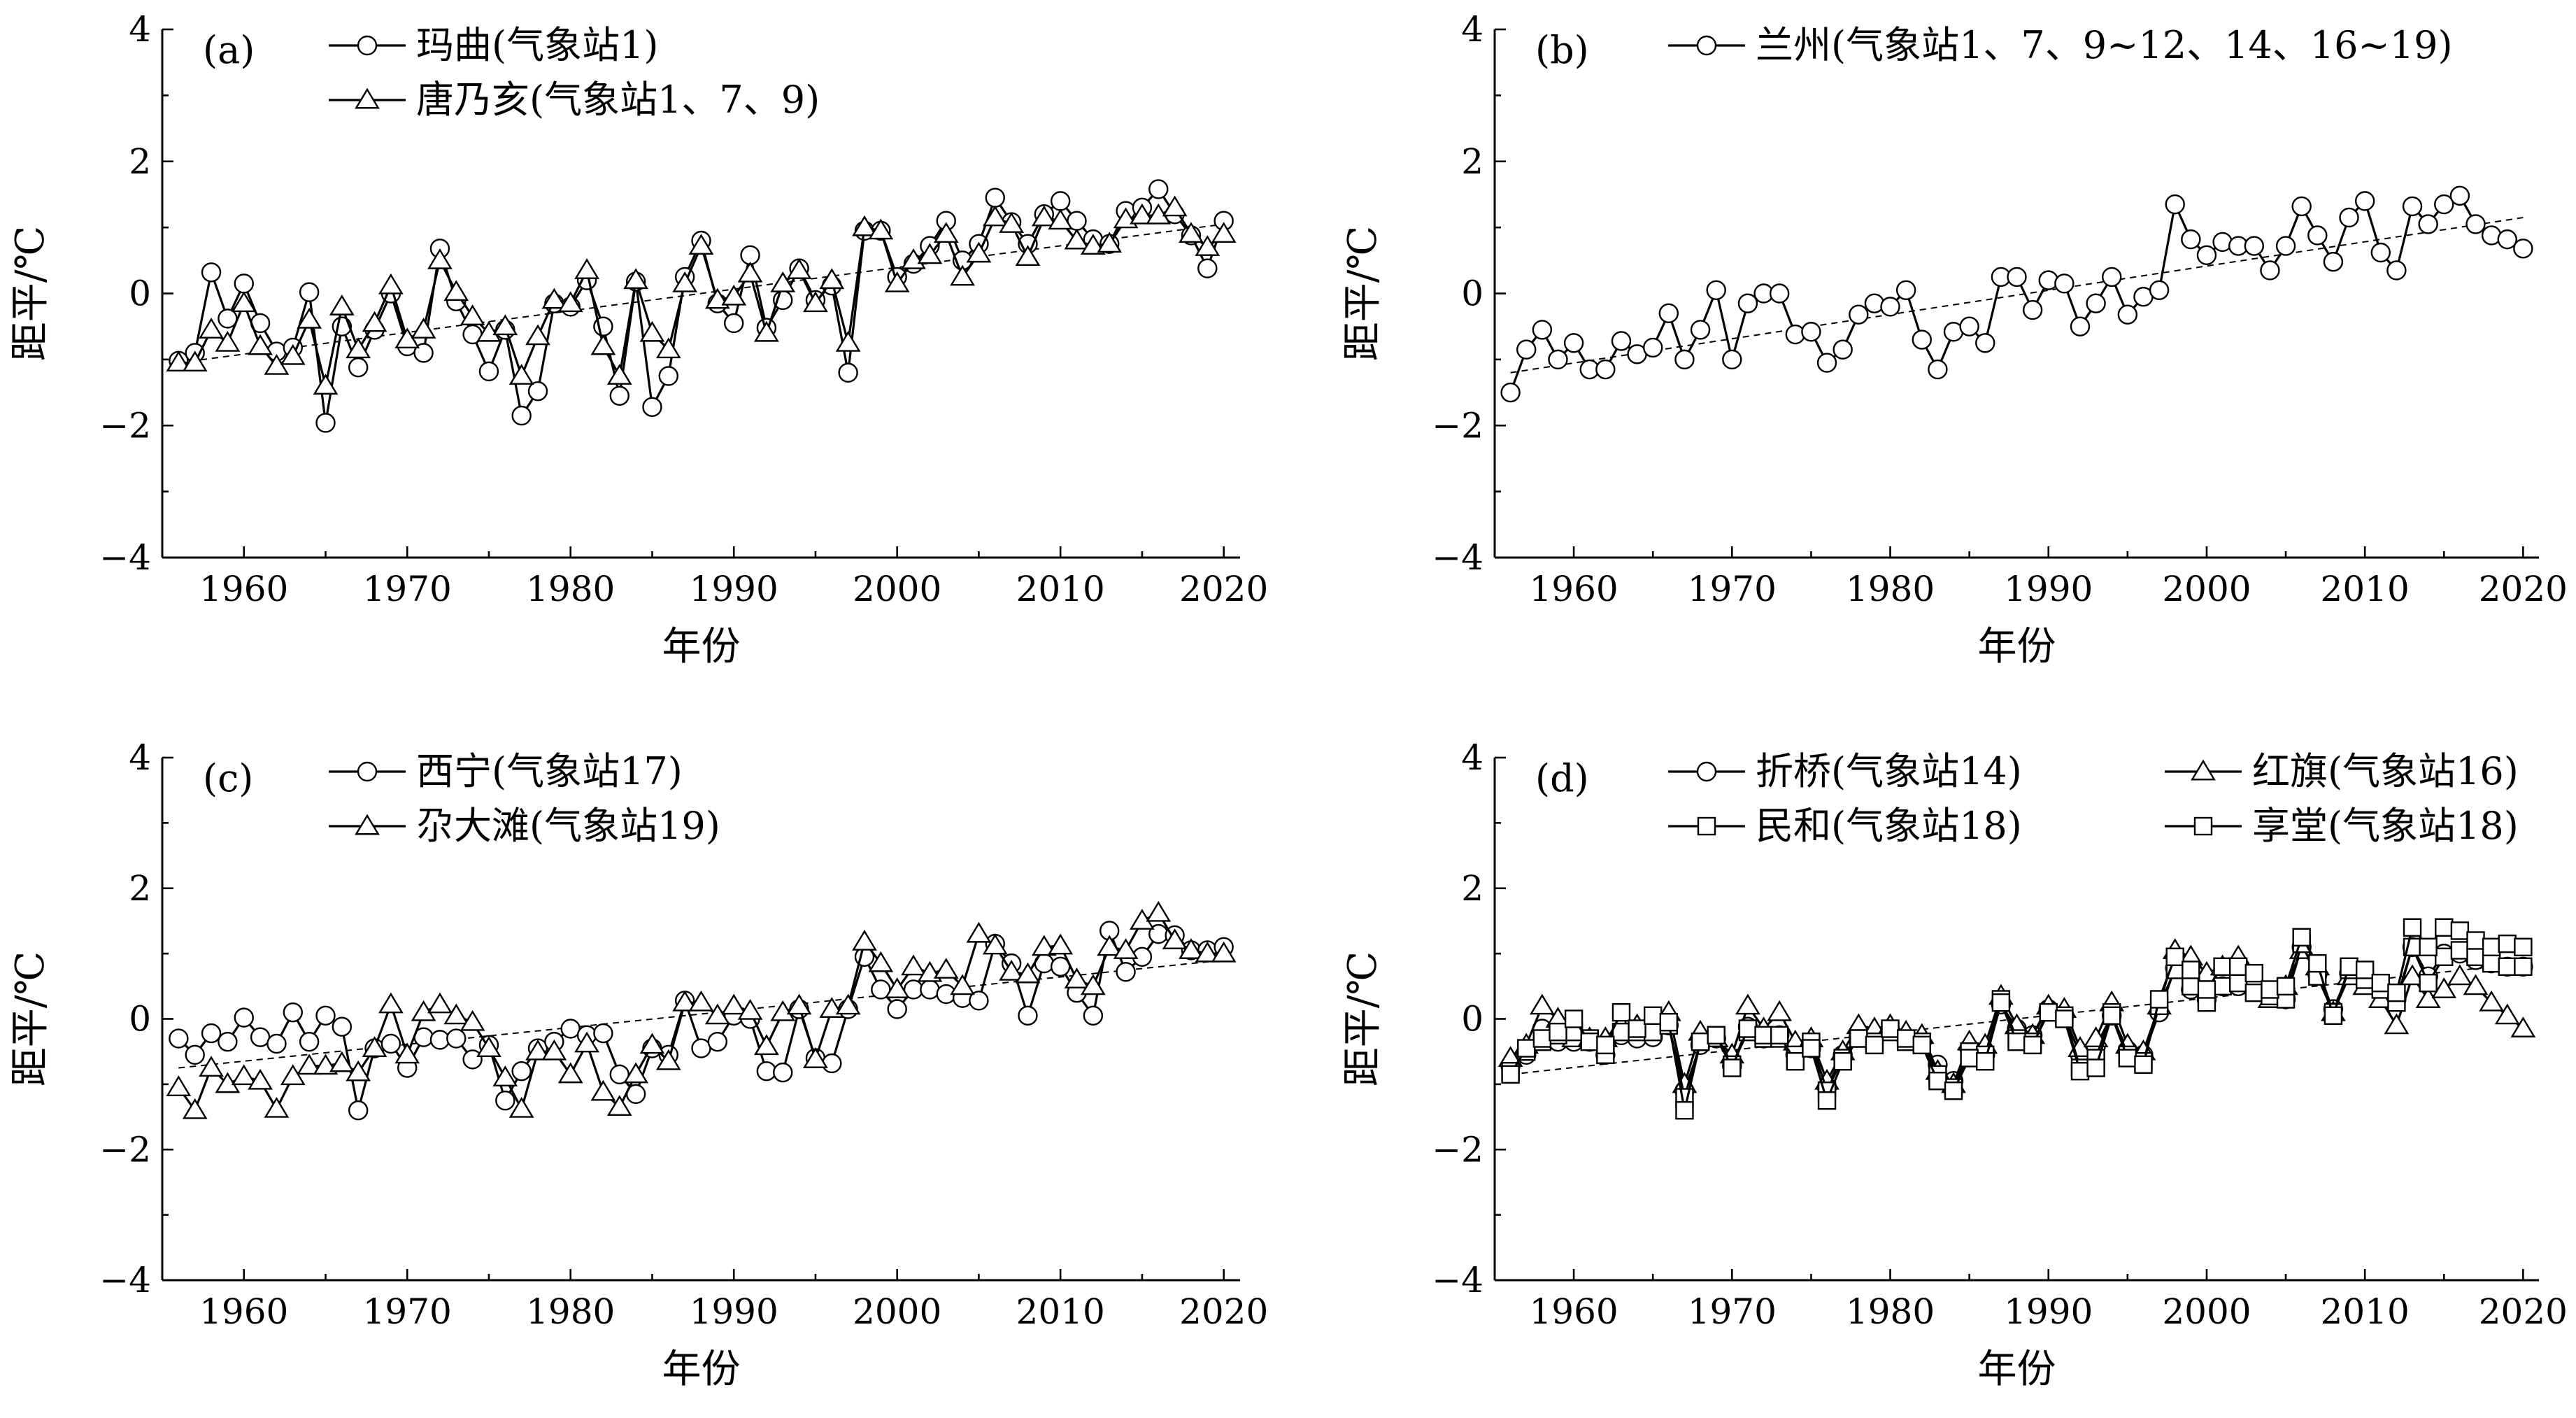  Describe the element at coordinates (701, 1014) in the screenshot. I see `trend-line` at that location.